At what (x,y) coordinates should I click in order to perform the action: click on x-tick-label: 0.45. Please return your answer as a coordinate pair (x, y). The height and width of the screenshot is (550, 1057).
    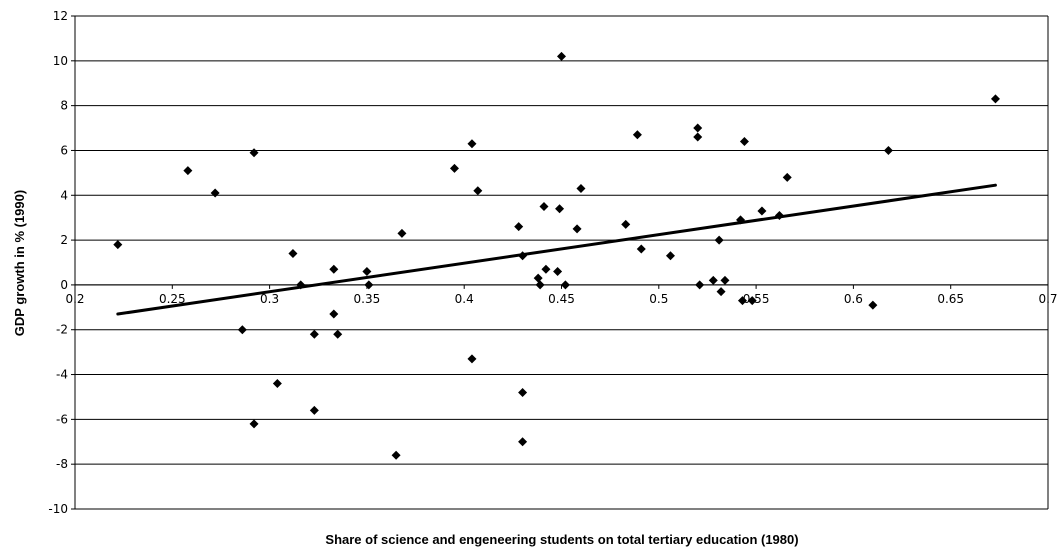
    Looking at the image, I should click on (561, 299).